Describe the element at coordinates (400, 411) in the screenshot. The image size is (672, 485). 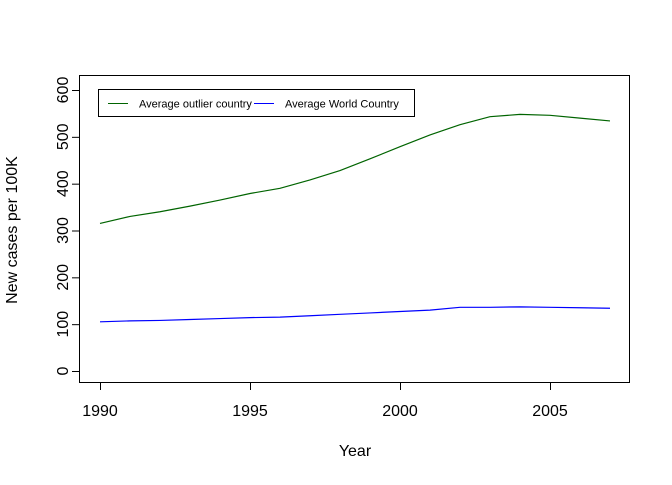
I see `x-tick-label: 2000` at that location.